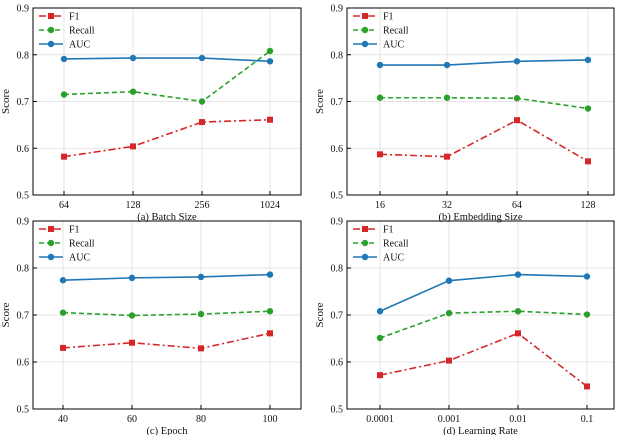 Image resolution: width=627 pixels, height=435 pixels. What do you see at coordinates (518, 419) in the screenshot?
I see `x-tick-label: 0.01` at bounding box center [518, 419].